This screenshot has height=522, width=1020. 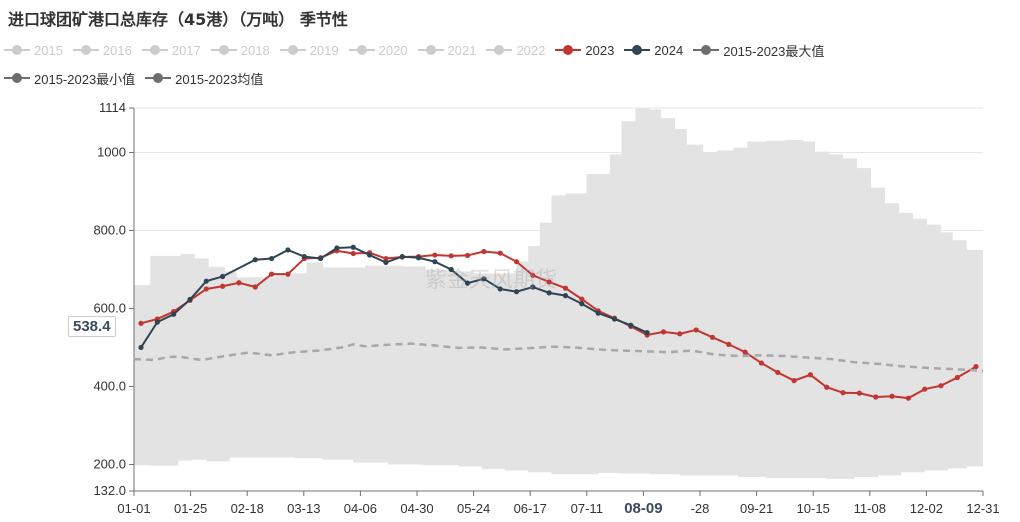 I want to click on x-tick-label: 04-30, so click(x=416, y=508).